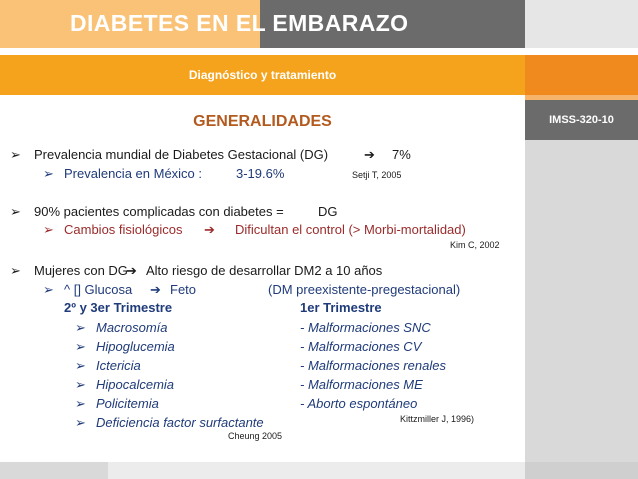 This screenshot has height=479, width=638. What do you see at coordinates (364, 289) in the screenshot?
I see `bullet-3-sub-value: (DM preexistente-pregestacional)` at bounding box center [364, 289].